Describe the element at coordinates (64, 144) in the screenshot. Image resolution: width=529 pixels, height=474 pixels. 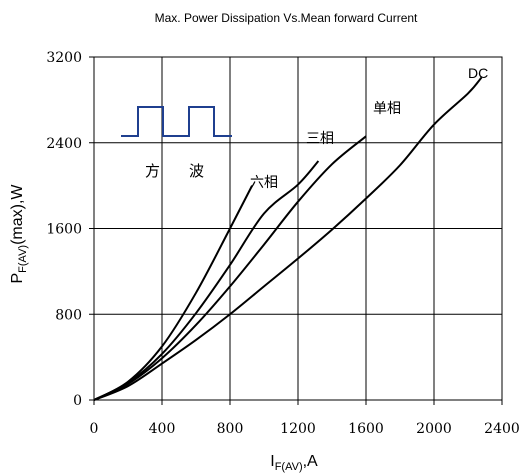
I see `y-tick-label: 2400` at that location.